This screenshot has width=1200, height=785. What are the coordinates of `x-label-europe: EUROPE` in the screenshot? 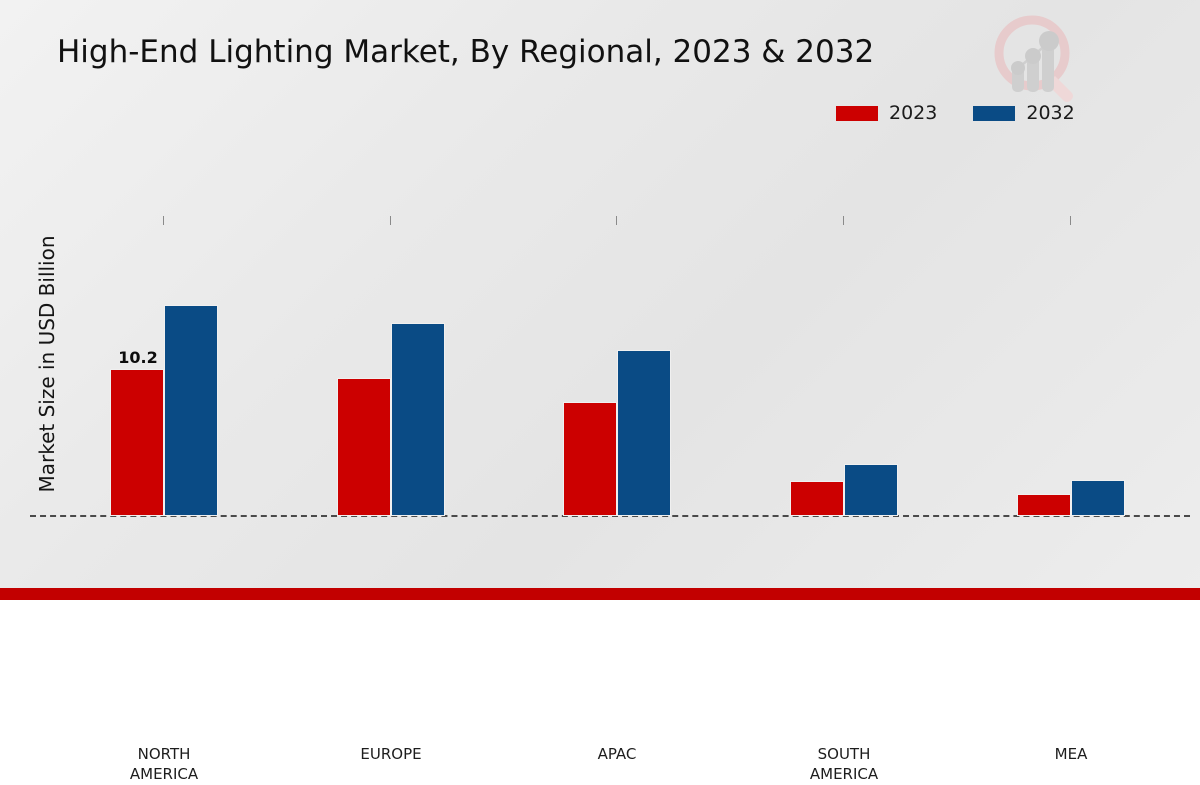 It's located at (391, 754).